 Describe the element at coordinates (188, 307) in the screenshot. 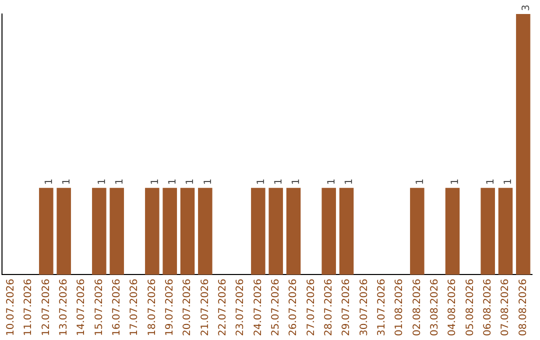

I see `x-tick-label: 20.07.2026` at that location.